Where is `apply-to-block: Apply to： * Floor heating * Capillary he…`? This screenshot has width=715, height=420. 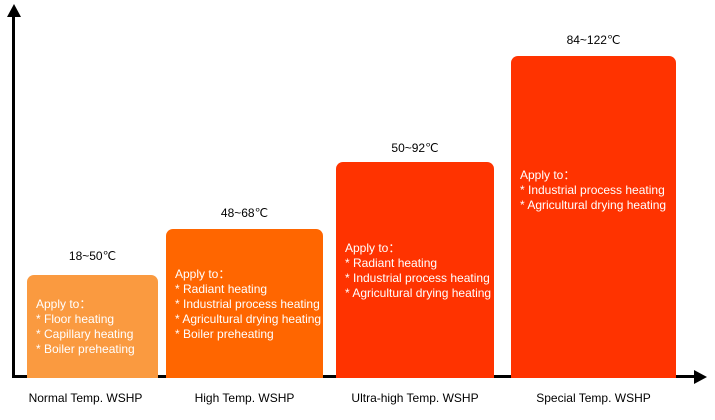
apply-to-block: Apply to： * Floor heating * Capillary he… is located at coordinates (92, 327).